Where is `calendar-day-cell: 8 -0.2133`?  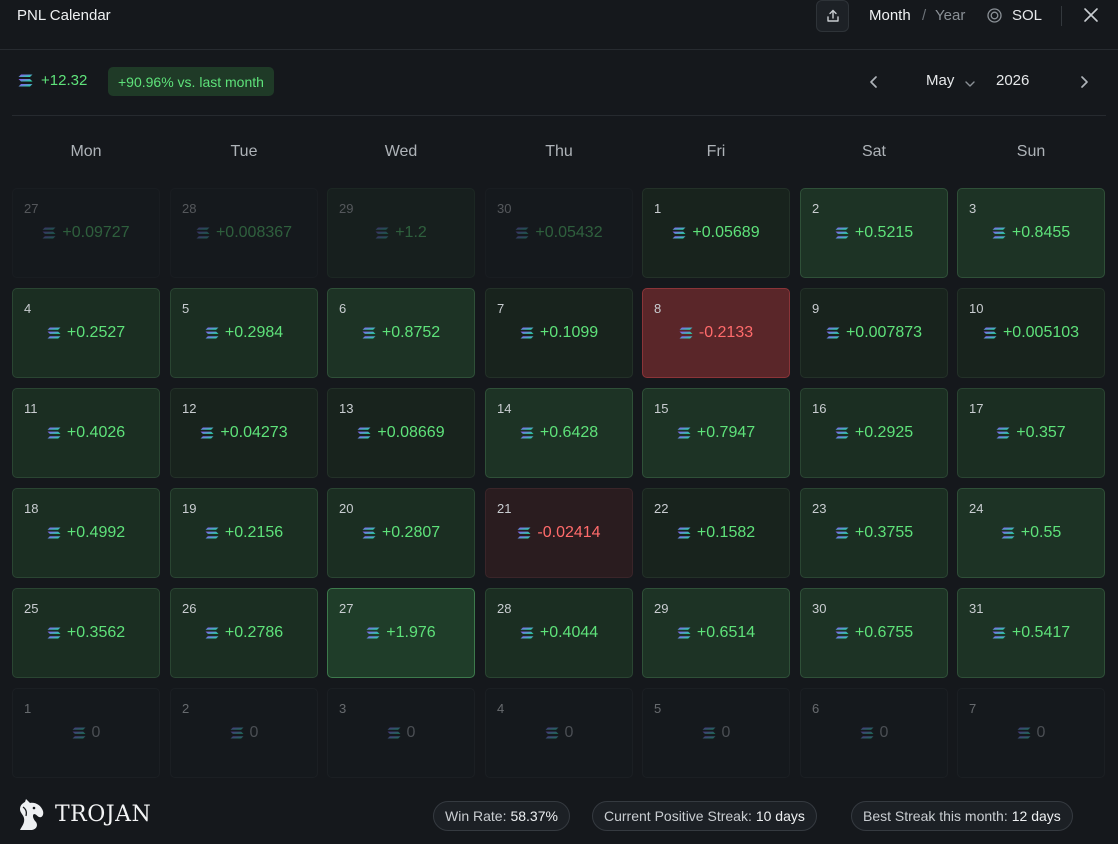 calendar-day-cell: 8 -0.2133 is located at coordinates (716, 333).